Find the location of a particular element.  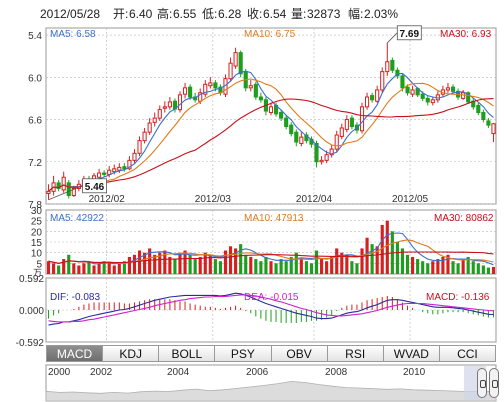

high-callout: 7.69 is located at coordinates (404, 34).